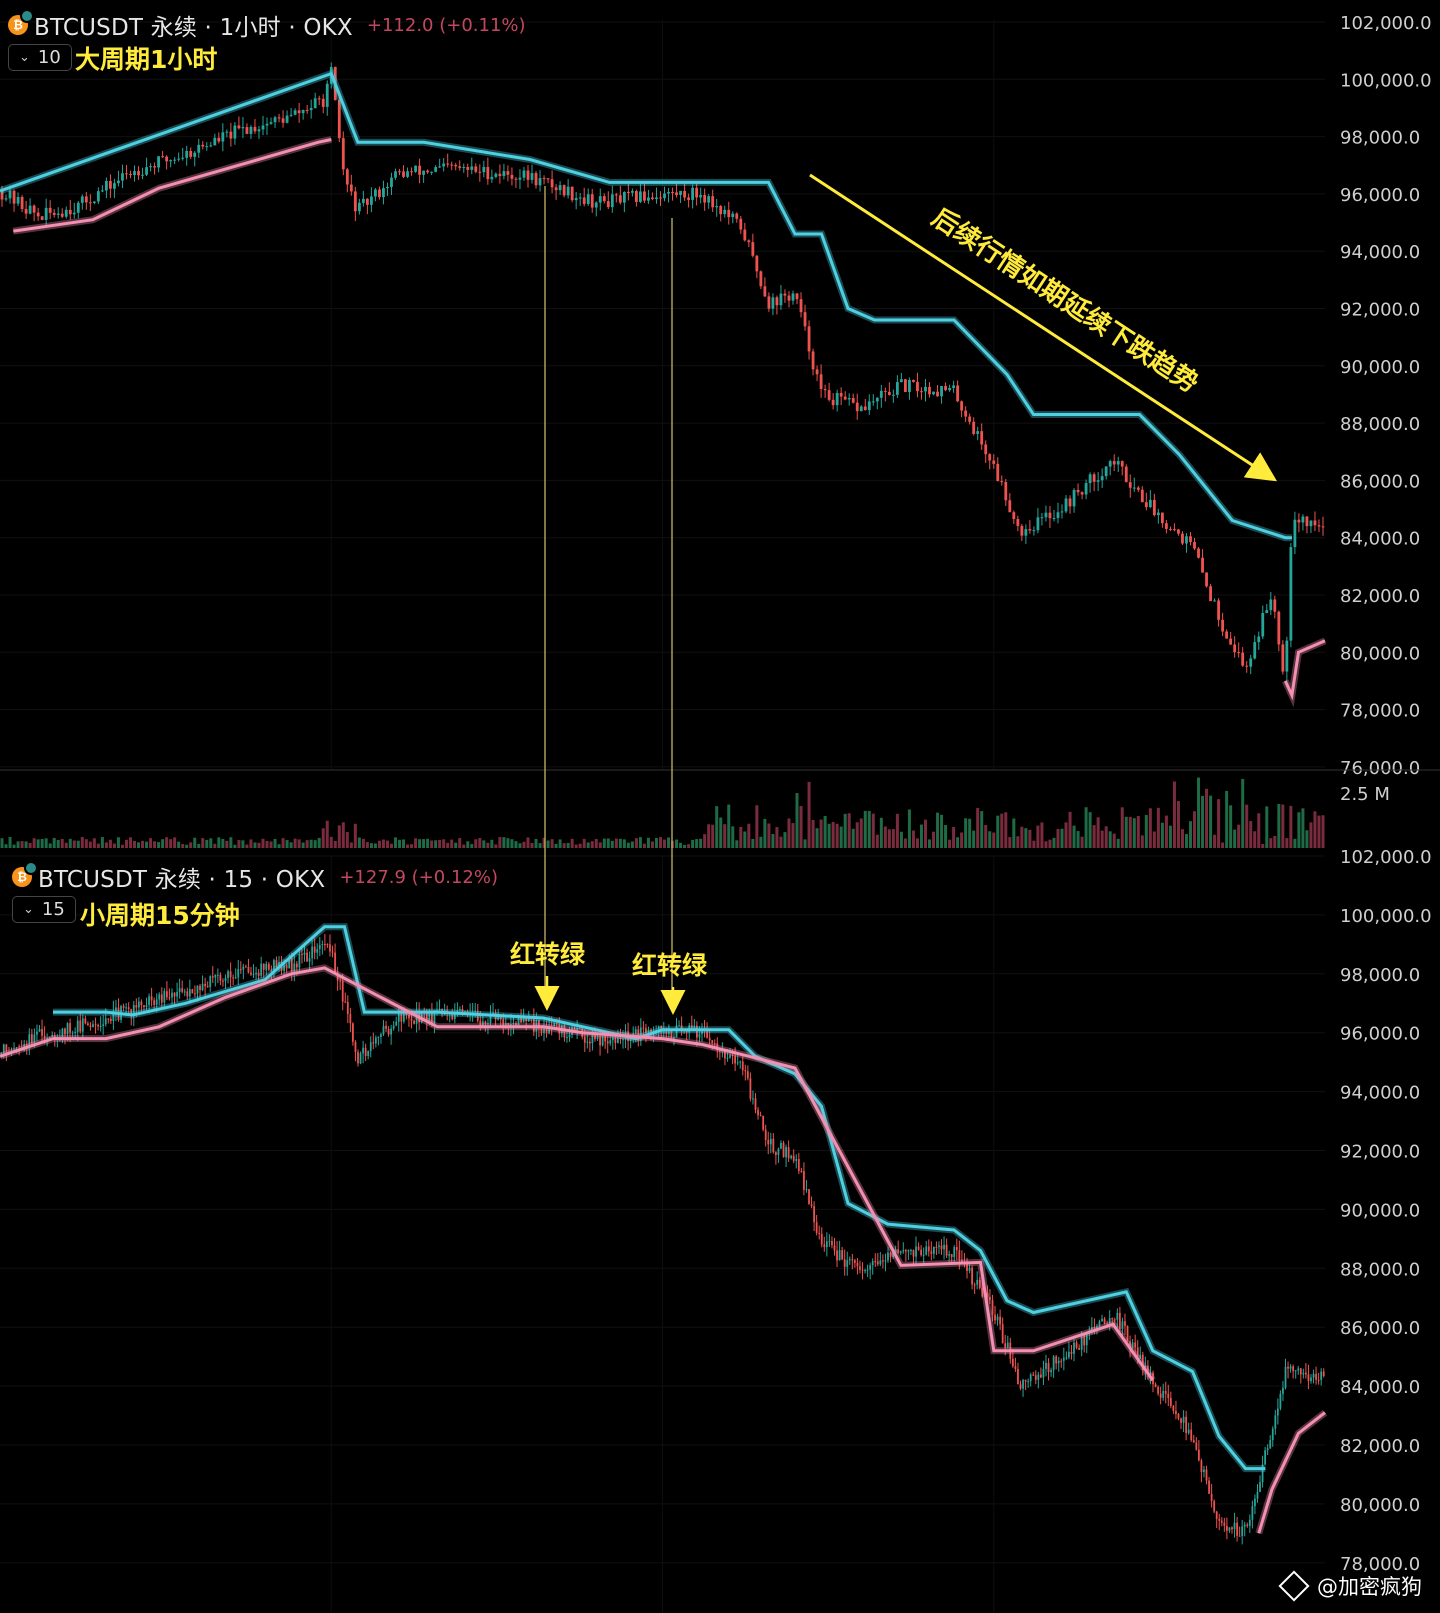 The height and width of the screenshot is (1613, 1440). Describe the element at coordinates (1380, 1152) in the screenshot. I see `y-tick-label: 92,000.0` at that location.